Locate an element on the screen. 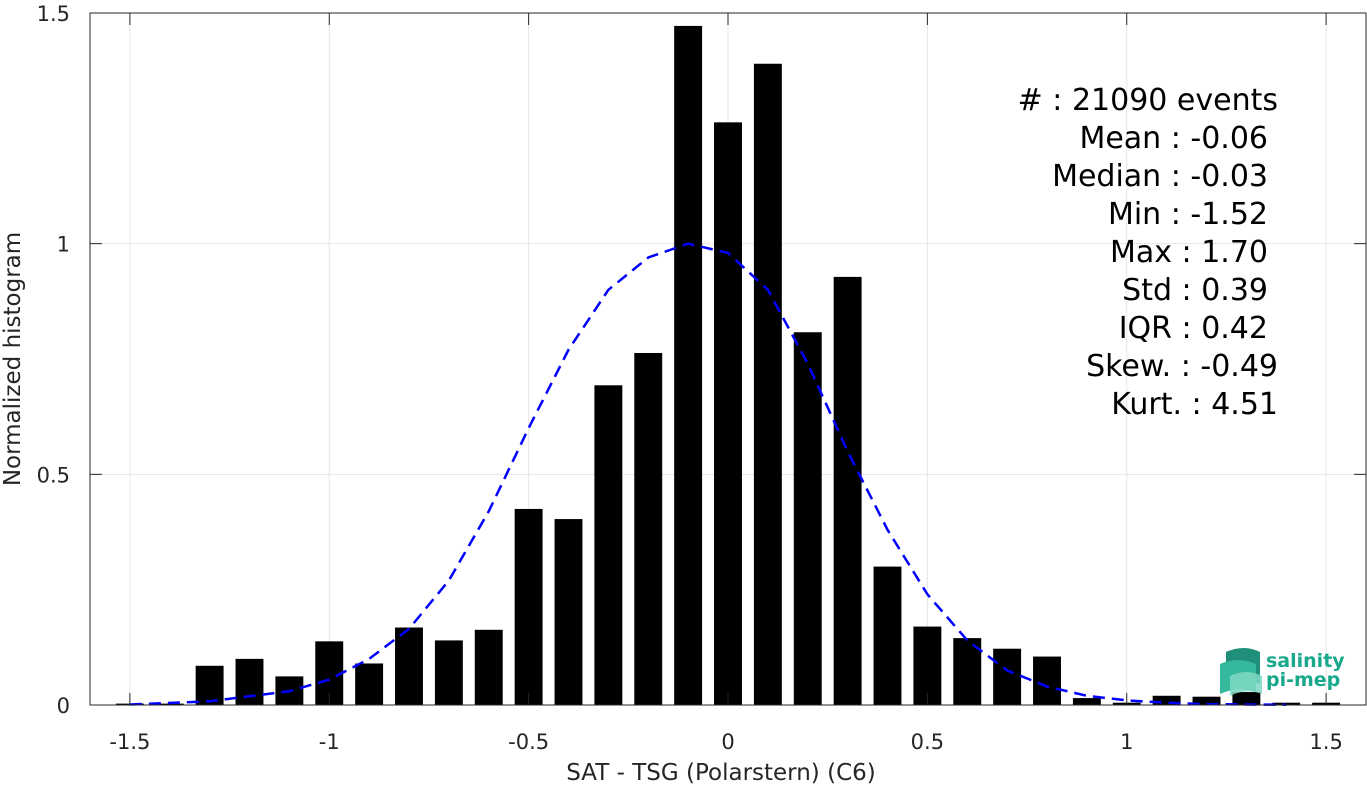  stat-skew: Skew. : -0.49 is located at coordinates (1182, 366).